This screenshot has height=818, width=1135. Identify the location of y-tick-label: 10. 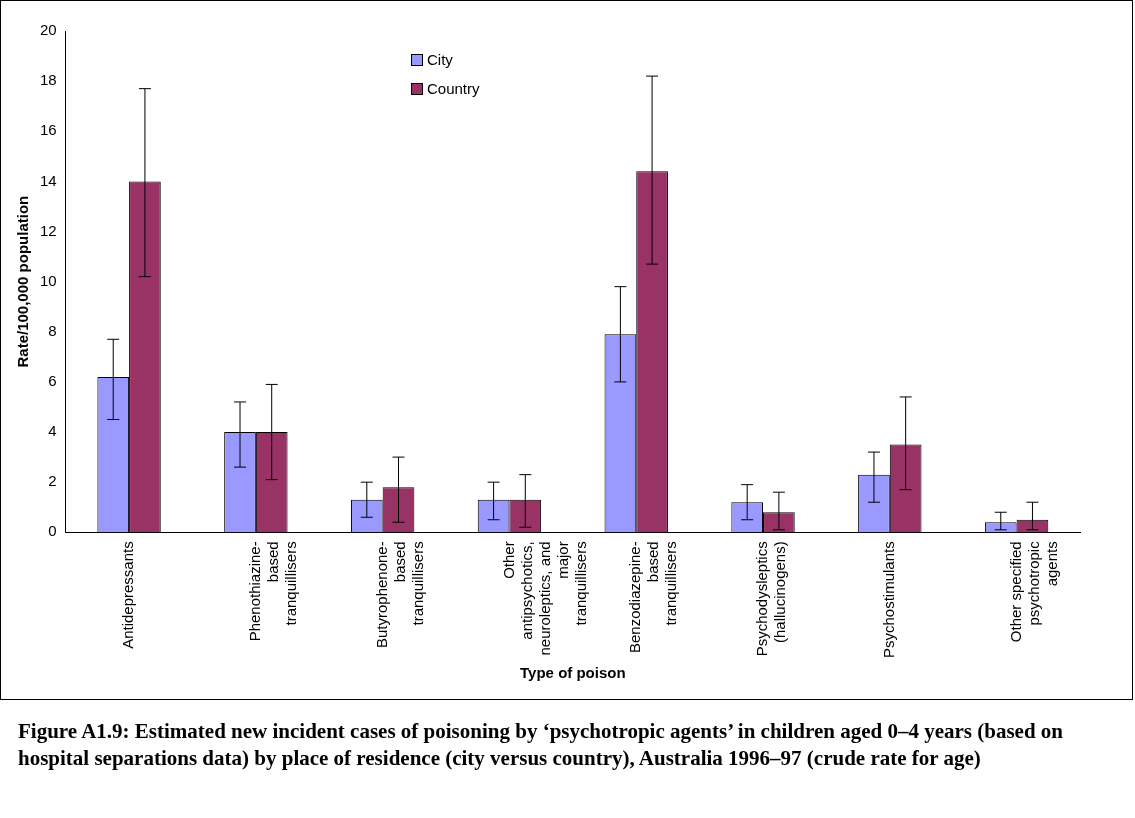
(48, 280).